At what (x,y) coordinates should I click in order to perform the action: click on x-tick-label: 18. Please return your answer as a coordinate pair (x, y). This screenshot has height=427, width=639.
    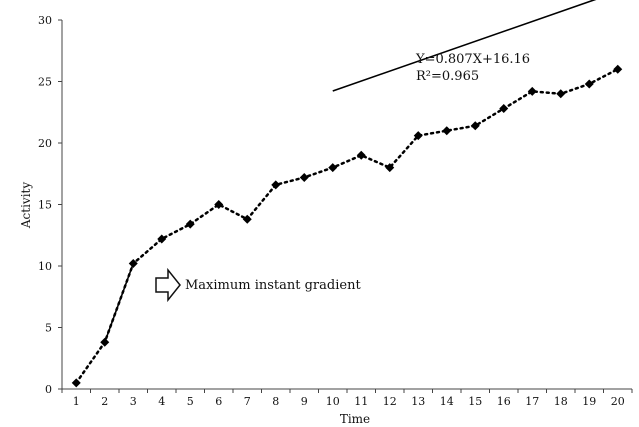
    Looking at the image, I should click on (561, 401).